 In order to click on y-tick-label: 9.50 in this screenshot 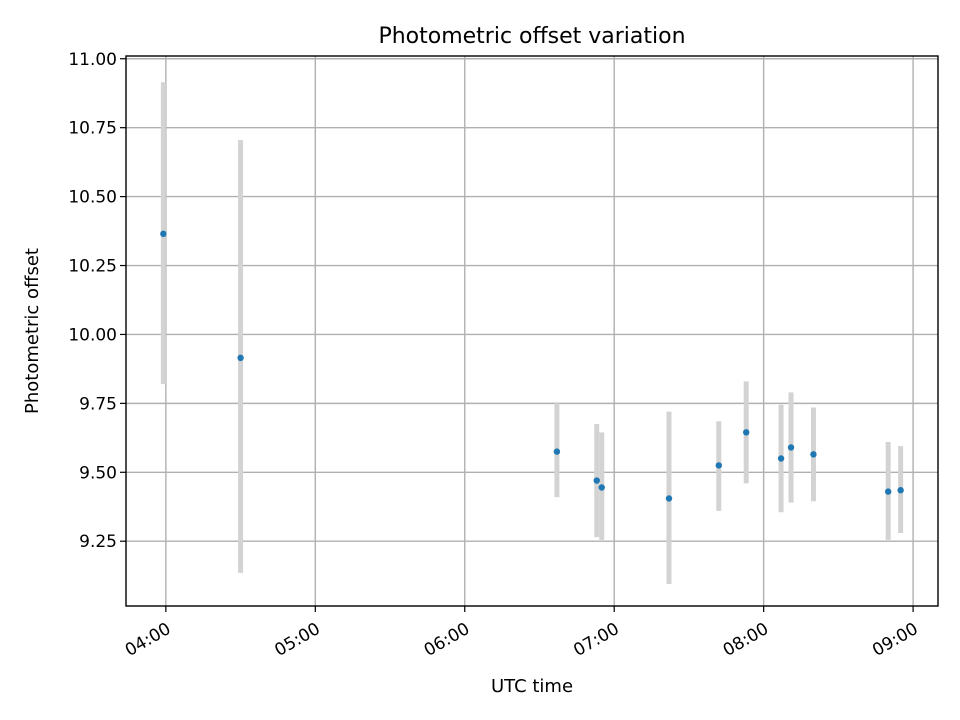, I will do `click(98, 473)`.